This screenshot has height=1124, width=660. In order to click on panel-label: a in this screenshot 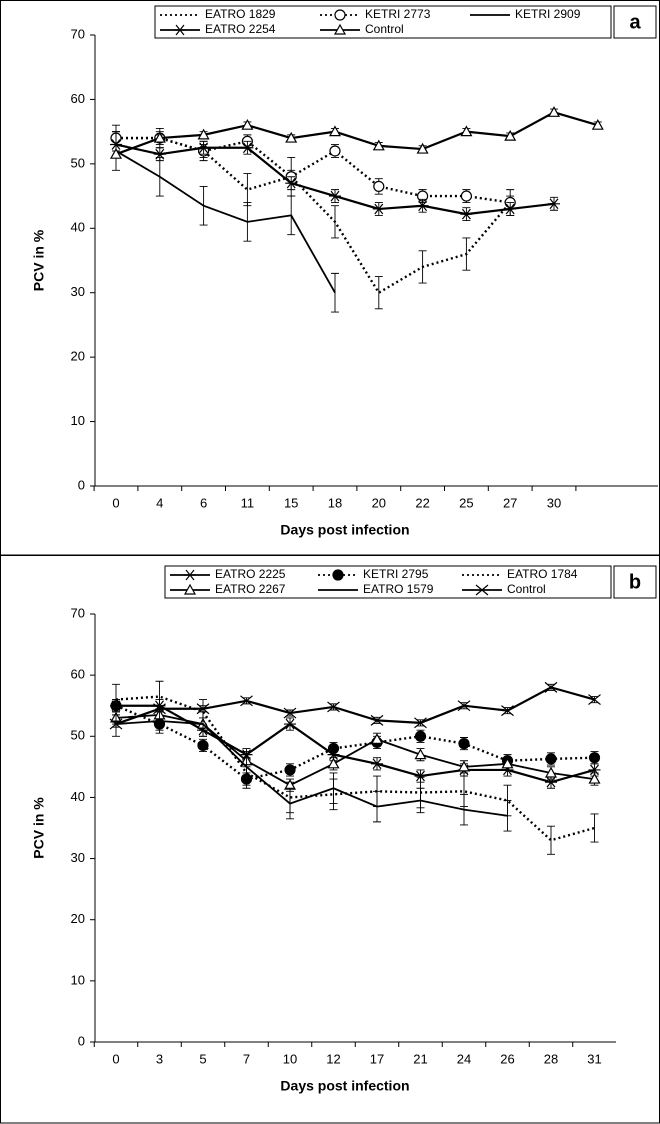, I will do `click(635, 22)`.